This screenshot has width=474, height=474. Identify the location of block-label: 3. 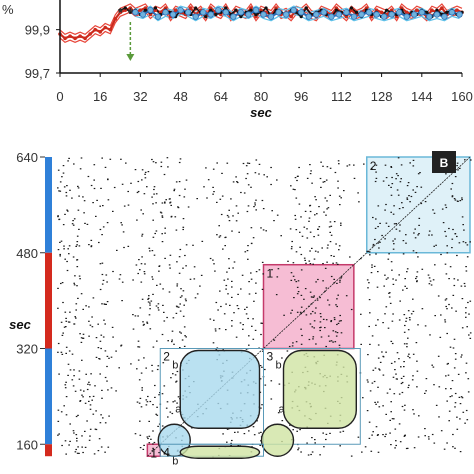
(270, 357).